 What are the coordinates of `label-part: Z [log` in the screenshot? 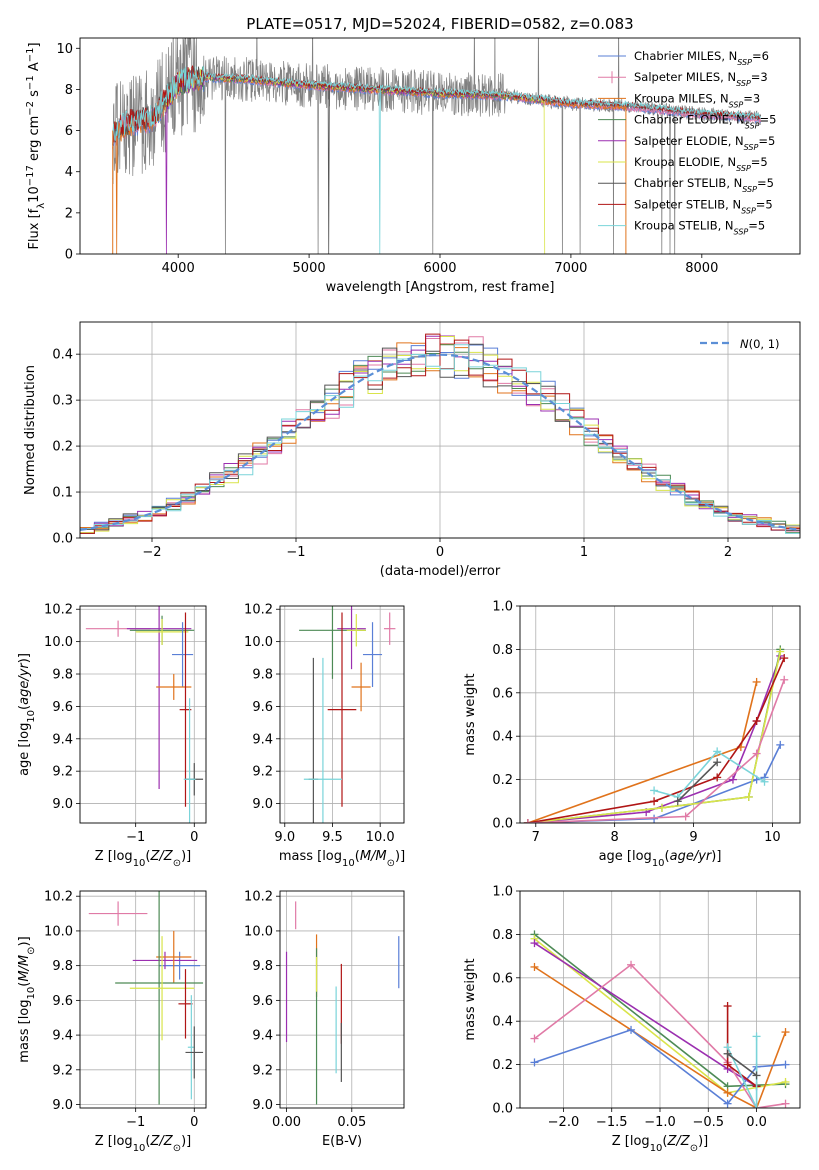 It's located at (114, 856).